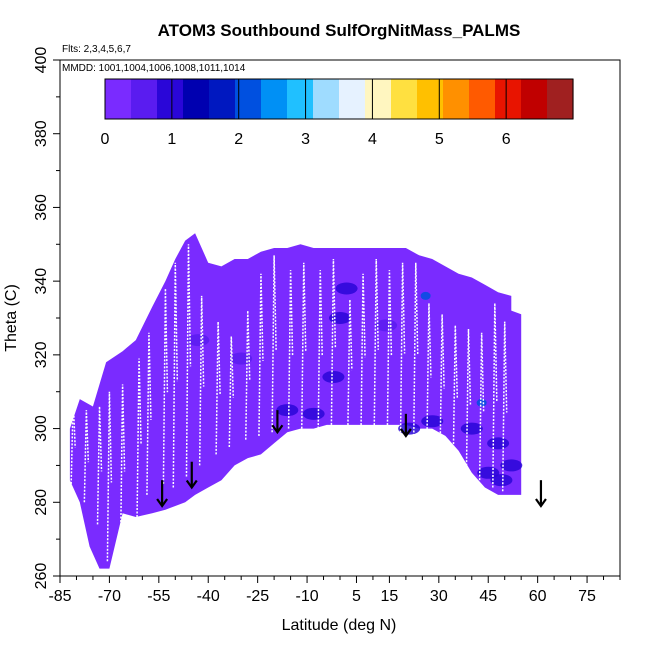 This screenshot has width=650, height=650. I want to click on x-tick-label-5: 5, so click(356, 596).